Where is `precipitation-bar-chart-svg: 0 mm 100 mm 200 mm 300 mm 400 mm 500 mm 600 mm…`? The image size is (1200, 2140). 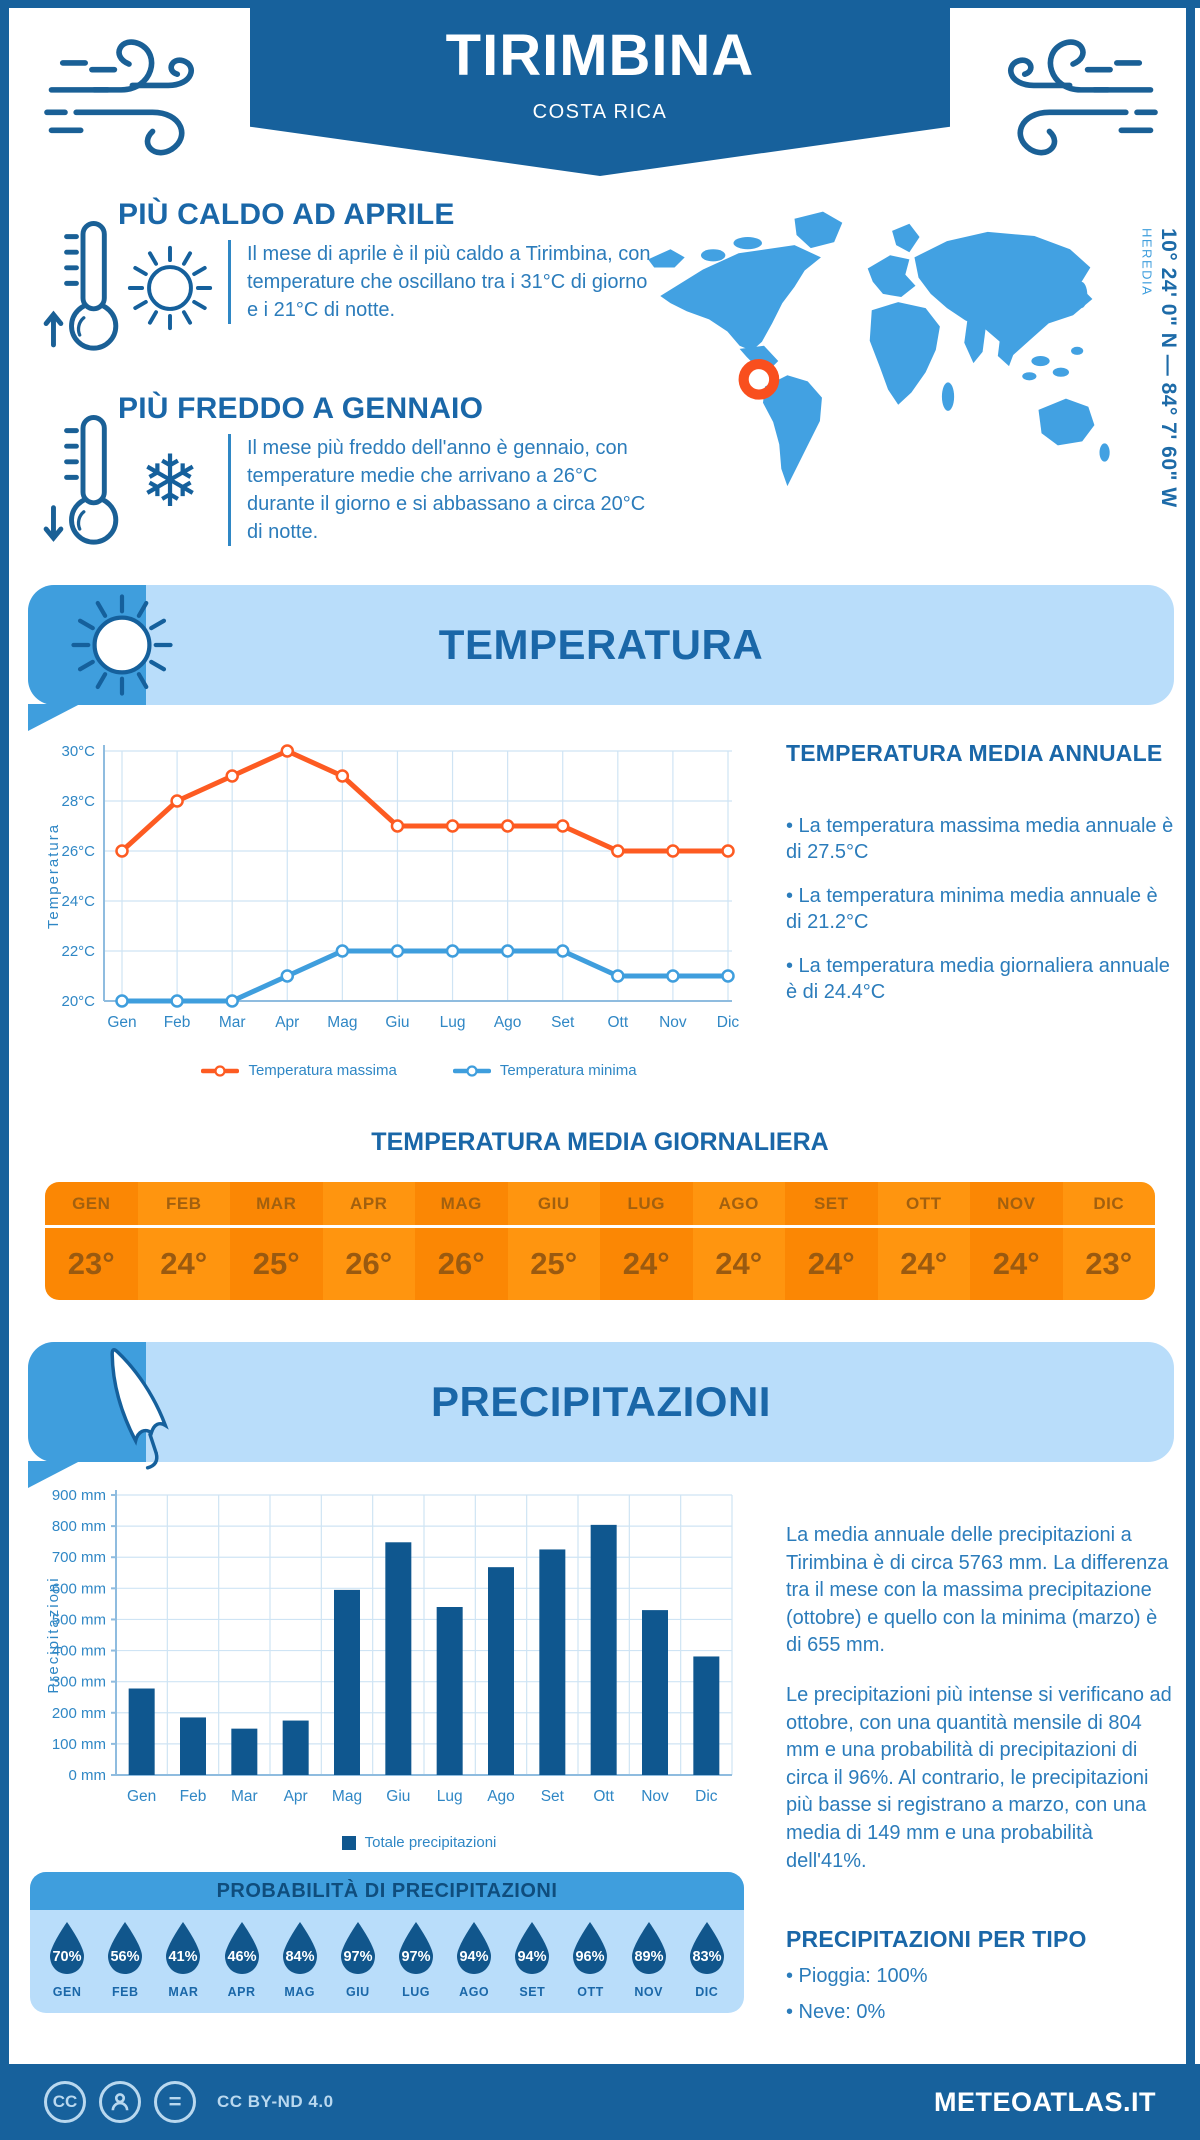 precipitation-bar-chart-svg: 0 mm 100 mm 200 mm 300 mm 400 mm 500 mm 600 mm… is located at coordinates (389, 1646).